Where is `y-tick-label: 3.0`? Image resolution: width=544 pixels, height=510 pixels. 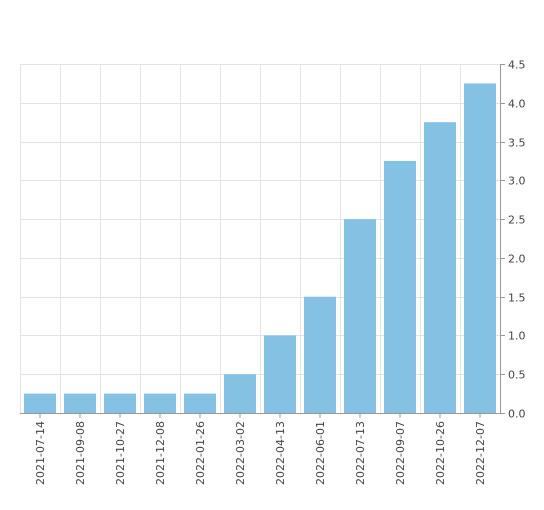
y-tick-label: 3.0 is located at coordinates (517, 181).